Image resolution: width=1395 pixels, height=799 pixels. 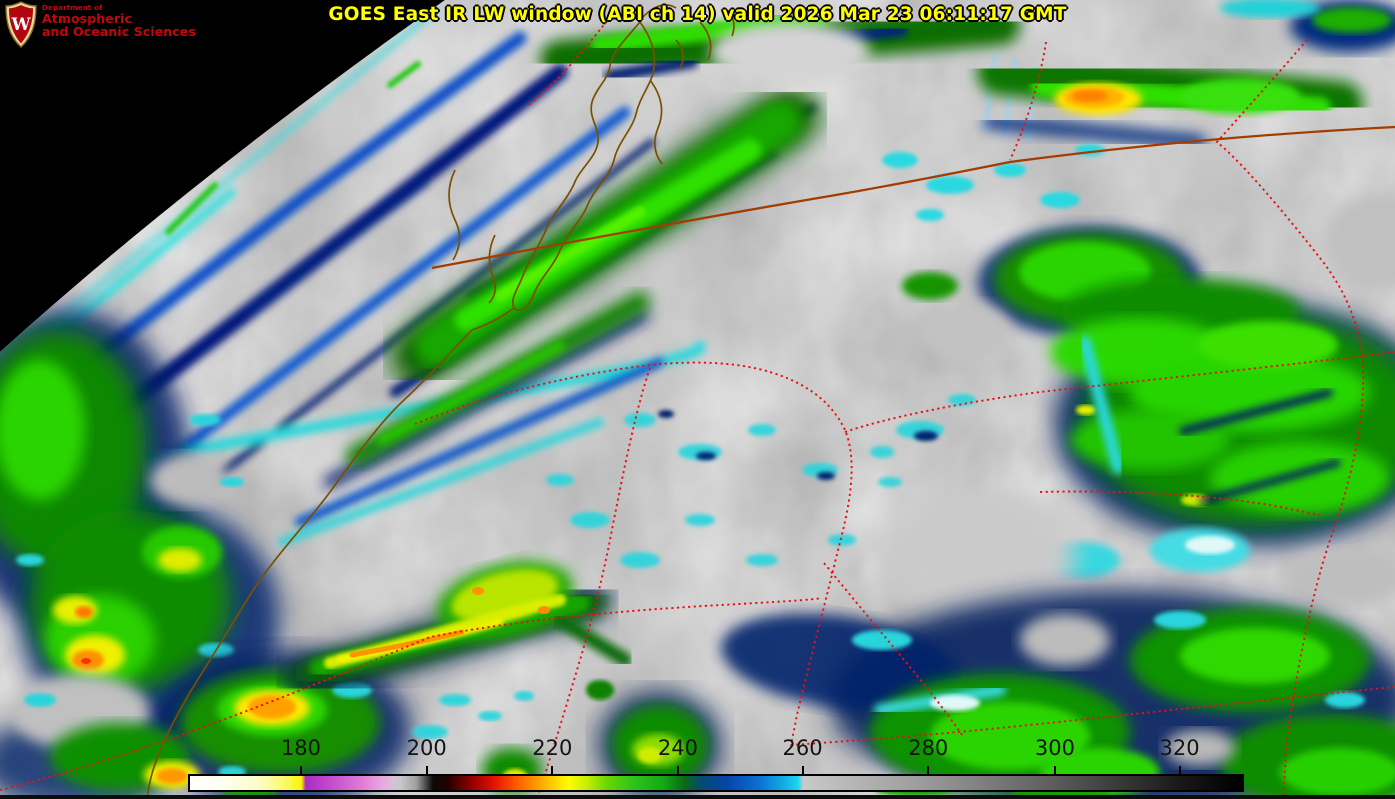 What do you see at coordinates (301, 748) in the screenshot?
I see `colorbar-tick-label: 180` at bounding box center [301, 748].